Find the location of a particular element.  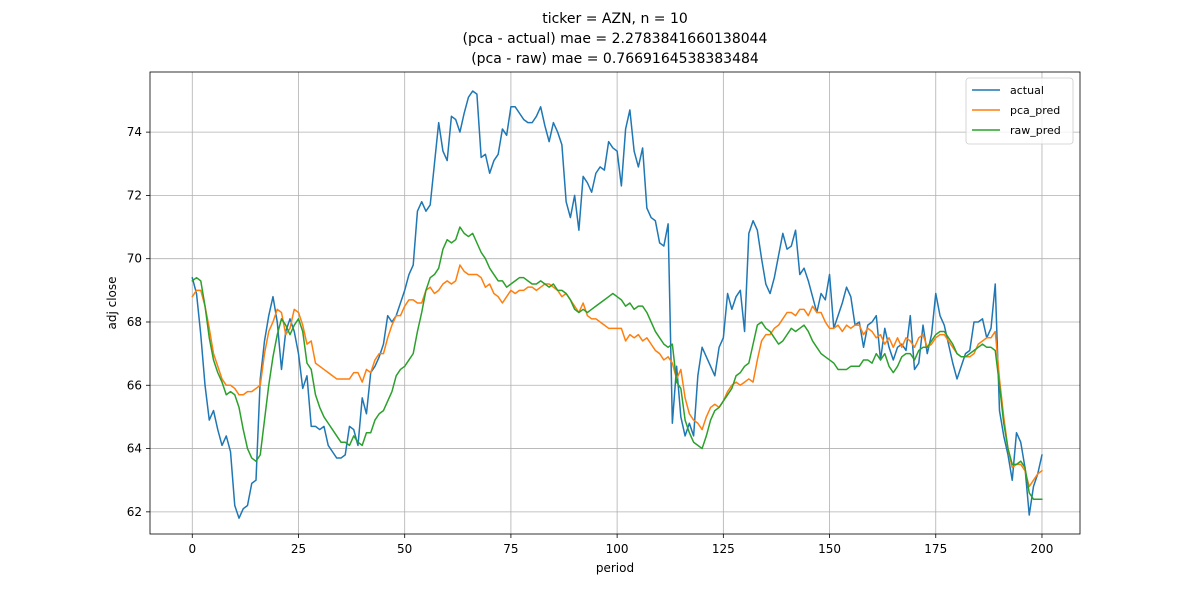

legend-label-actual: actual is located at coordinates (1027, 90).